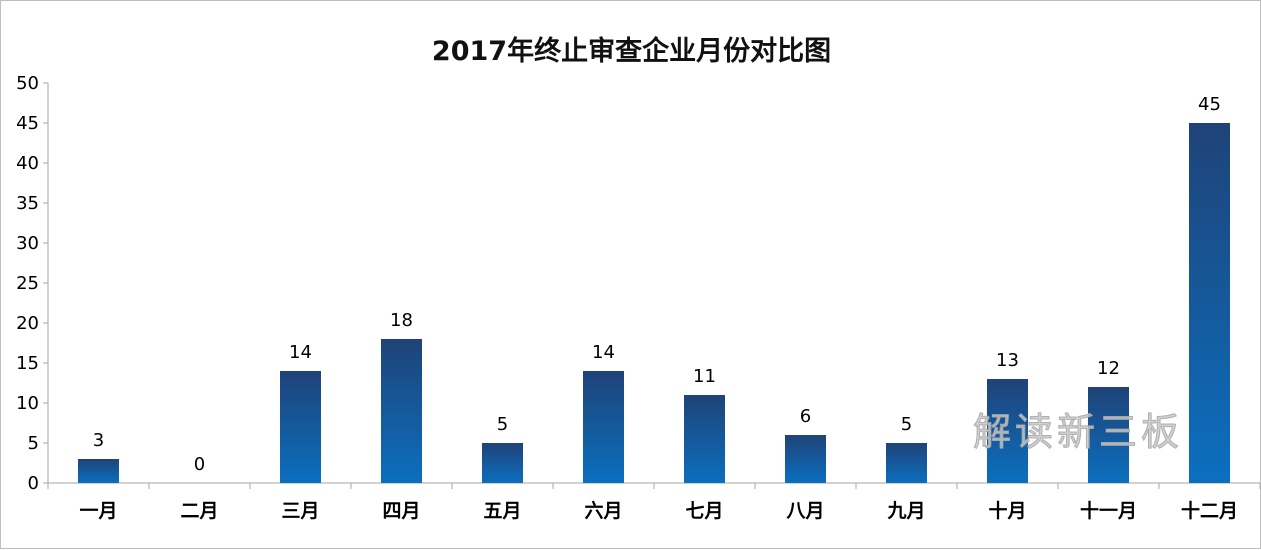 This screenshot has height=550, width=1261. What do you see at coordinates (401, 511) in the screenshot?
I see `x-tick-label: 四月` at bounding box center [401, 511].